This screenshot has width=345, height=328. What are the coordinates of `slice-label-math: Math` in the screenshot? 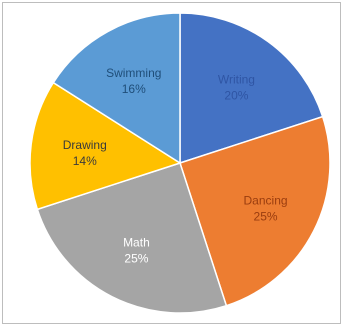 It's located at (136, 243).